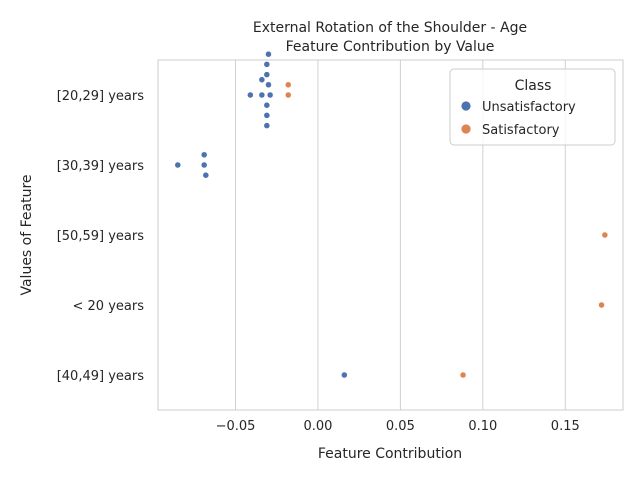 The image size is (640, 484). I want to click on legend-marker-unsatisfactory, so click(466, 106).